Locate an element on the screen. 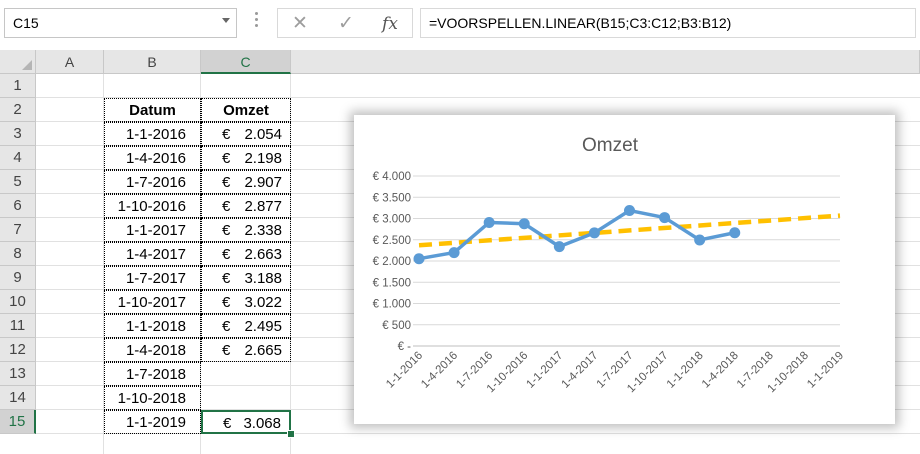  cell-date: 1-1-2016 is located at coordinates (152, 134).